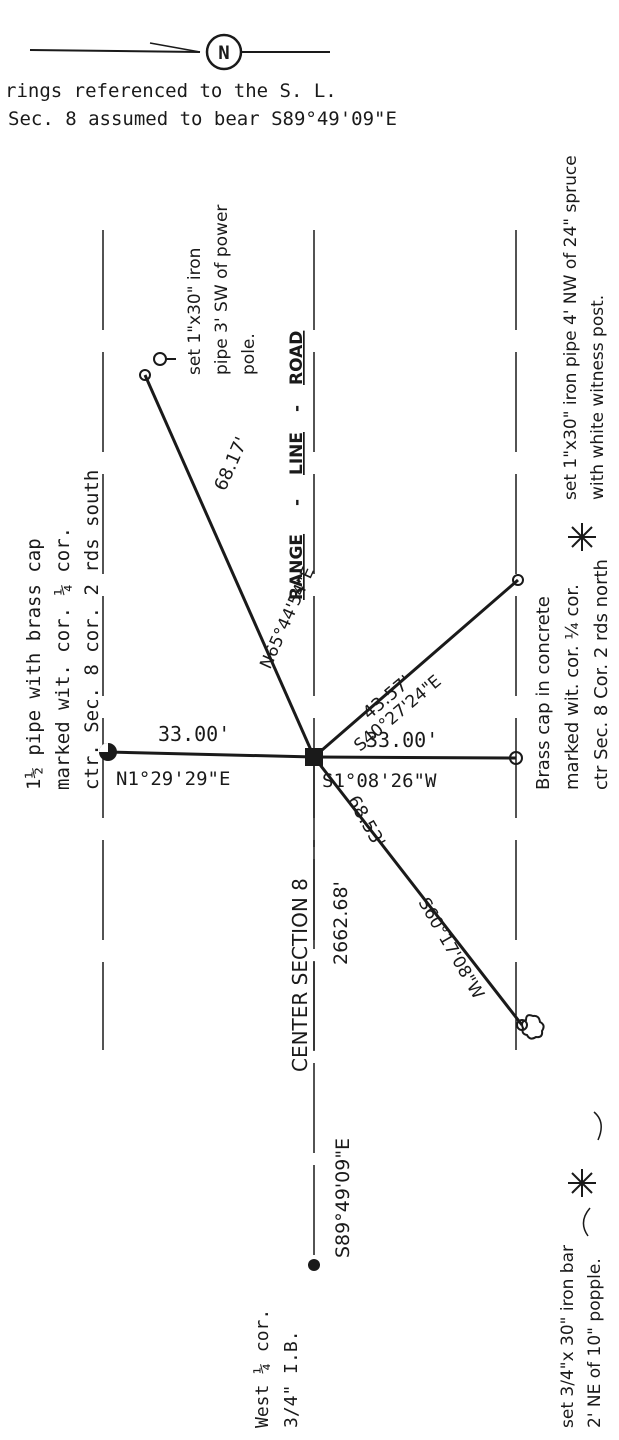 Image resolution: width=619 pixels, height=1440 pixels. Describe the element at coordinates (262, 1368) in the screenshot. I see `west-corner-note-line1: West ¼ cor.` at that location.